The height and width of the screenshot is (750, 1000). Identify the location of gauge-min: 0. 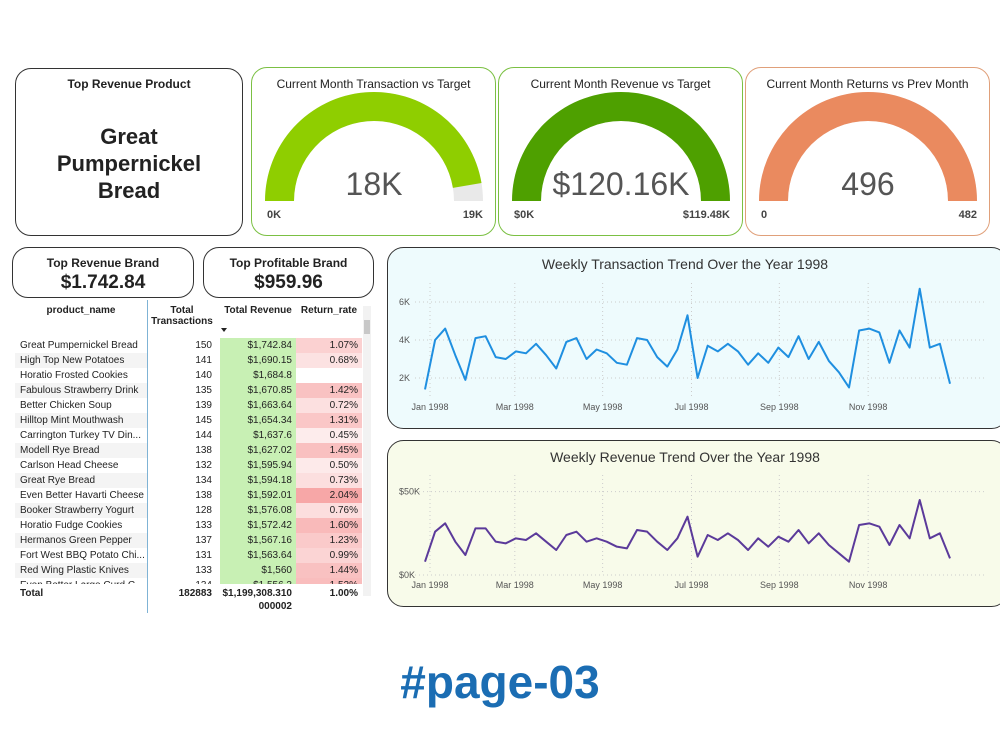
(764, 215).